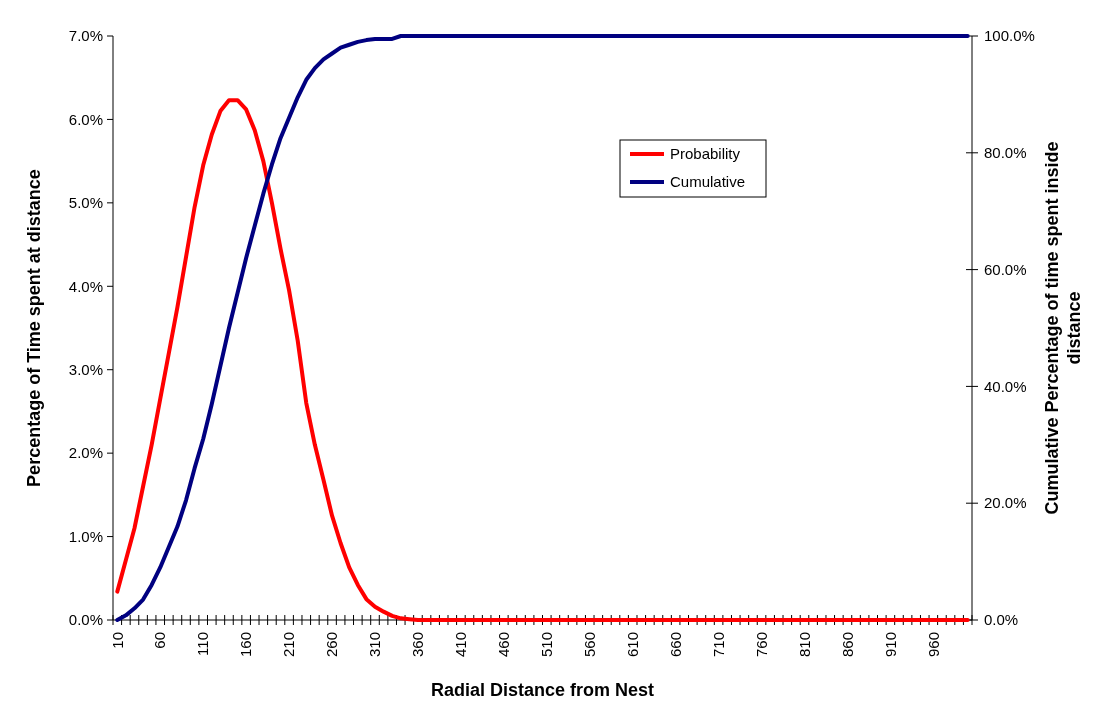 This screenshot has width=1095, height=713. What do you see at coordinates (85, 119) in the screenshot?
I see `y-tick-label: 6.0%` at bounding box center [85, 119].